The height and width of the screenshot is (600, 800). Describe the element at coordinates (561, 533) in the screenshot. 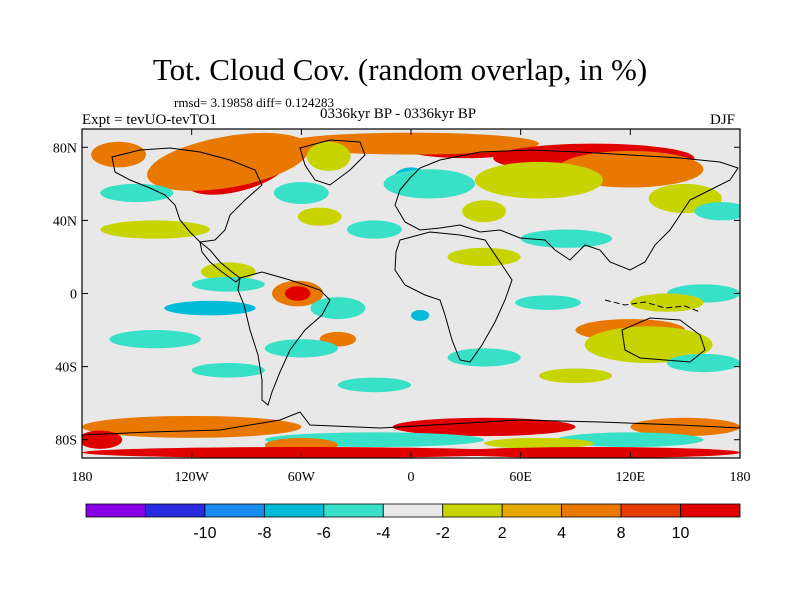

I see `colorbar-label: 4` at that location.